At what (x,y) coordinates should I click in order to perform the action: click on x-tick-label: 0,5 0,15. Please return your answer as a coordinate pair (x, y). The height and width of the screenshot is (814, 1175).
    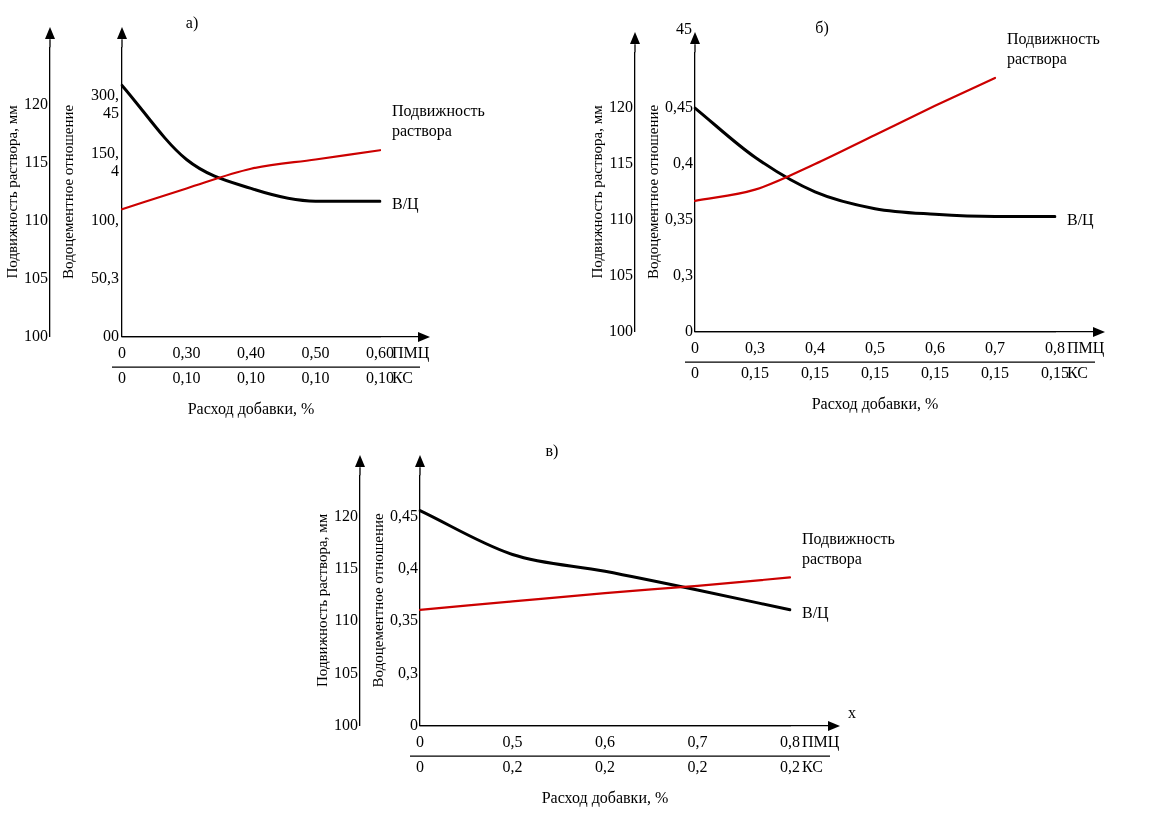
    Looking at the image, I should click on (875, 360).